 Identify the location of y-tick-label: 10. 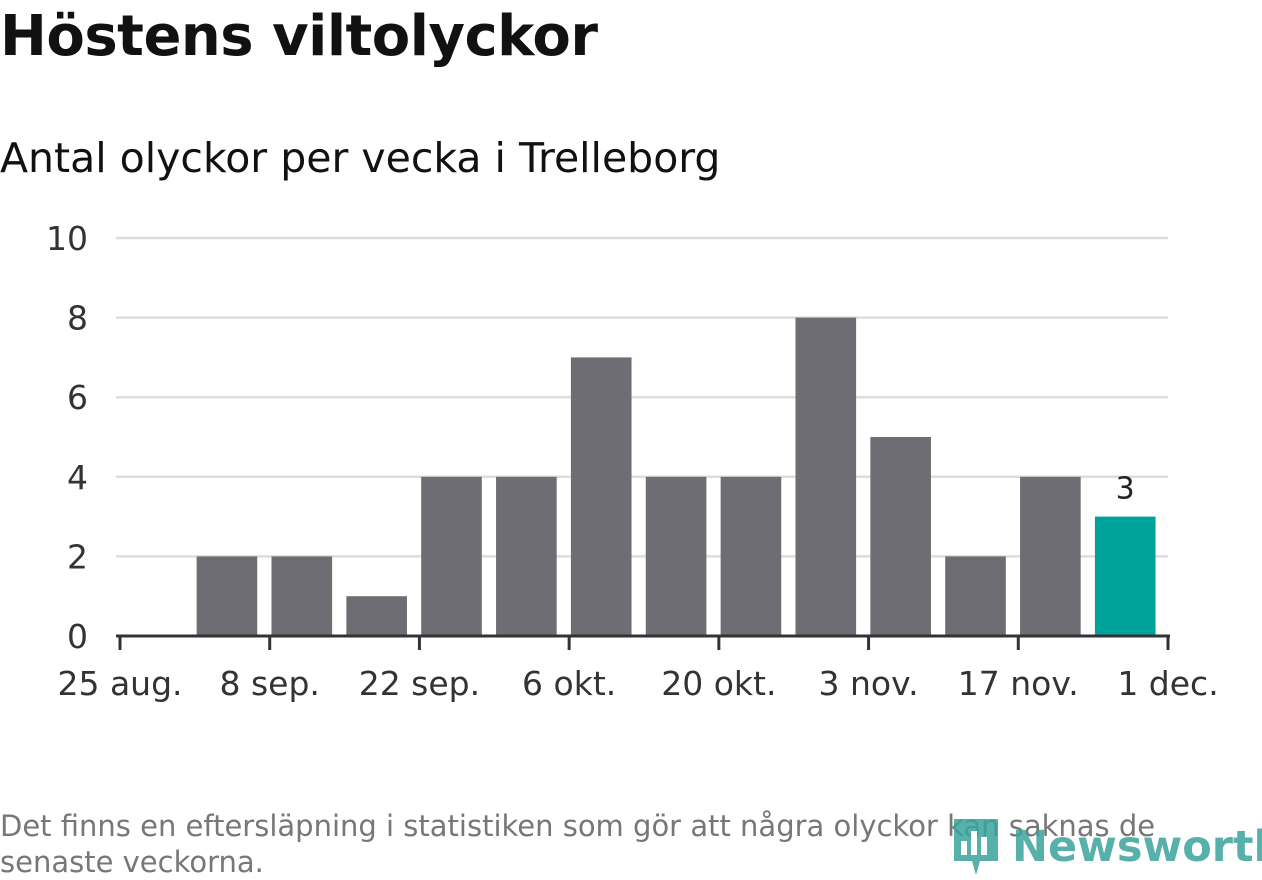
(67, 238).